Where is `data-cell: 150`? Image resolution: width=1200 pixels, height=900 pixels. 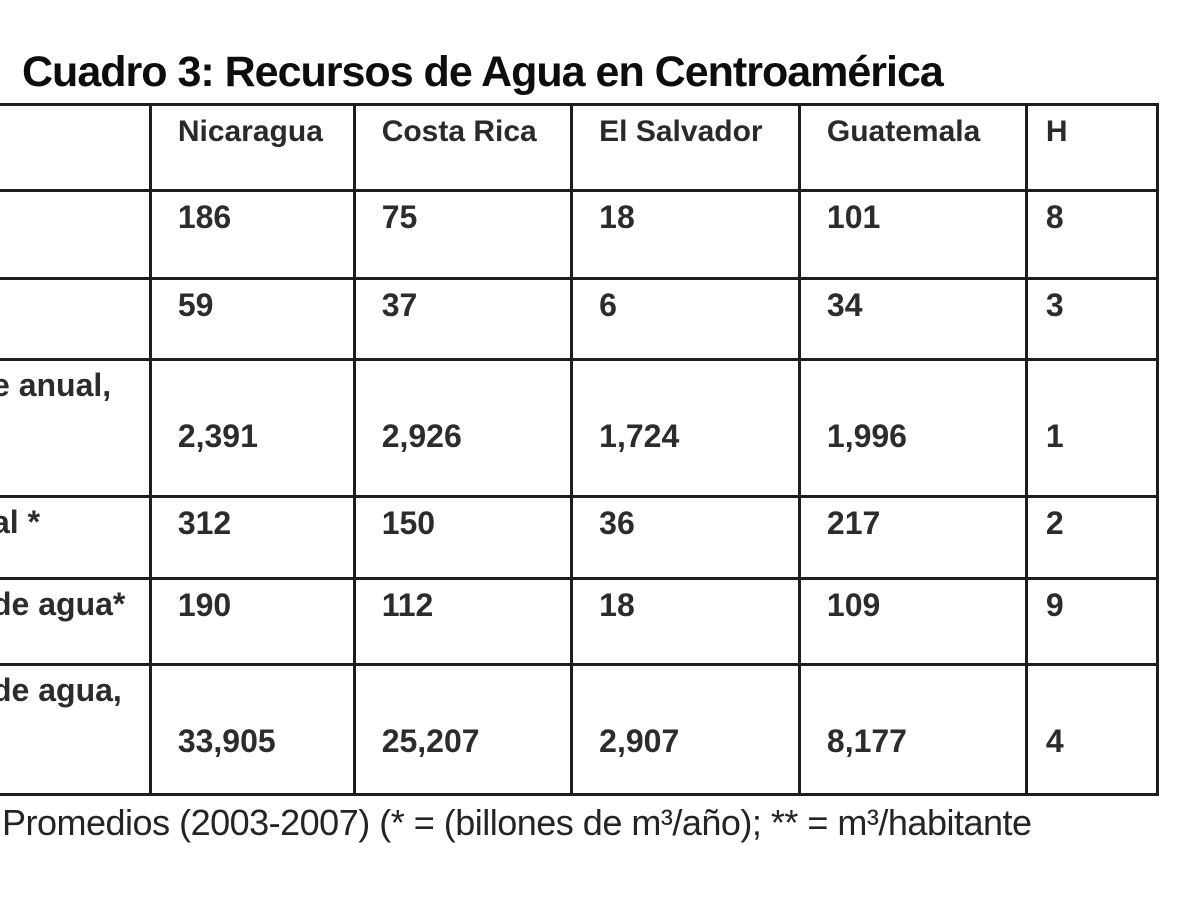 data-cell: 150 is located at coordinates (463, 537).